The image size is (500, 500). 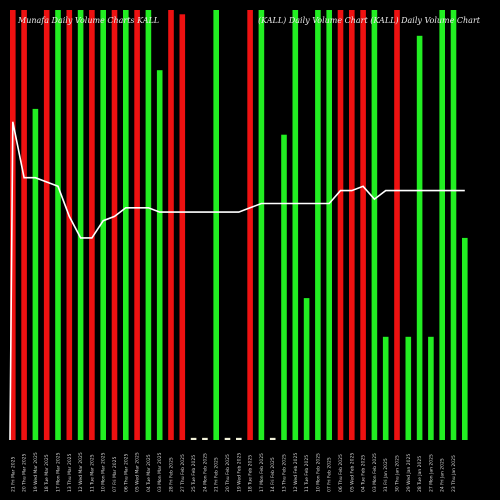 I want to click on x-tick-label: 03 Mon Feb 2025, so click(x=375, y=472).